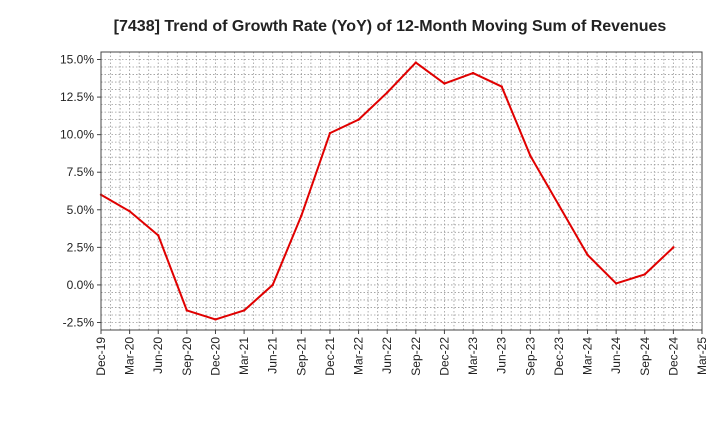  What do you see at coordinates (444, 356) in the screenshot?
I see `x-tick-label: Dec-22` at bounding box center [444, 356].